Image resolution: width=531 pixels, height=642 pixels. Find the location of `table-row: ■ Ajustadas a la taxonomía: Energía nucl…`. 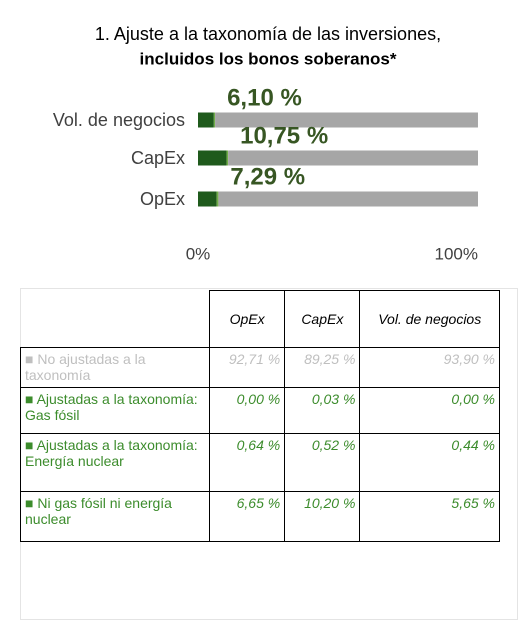

table-row: ■ Ajustadas a la taxonomía: Energía nucl… is located at coordinates (260, 462).